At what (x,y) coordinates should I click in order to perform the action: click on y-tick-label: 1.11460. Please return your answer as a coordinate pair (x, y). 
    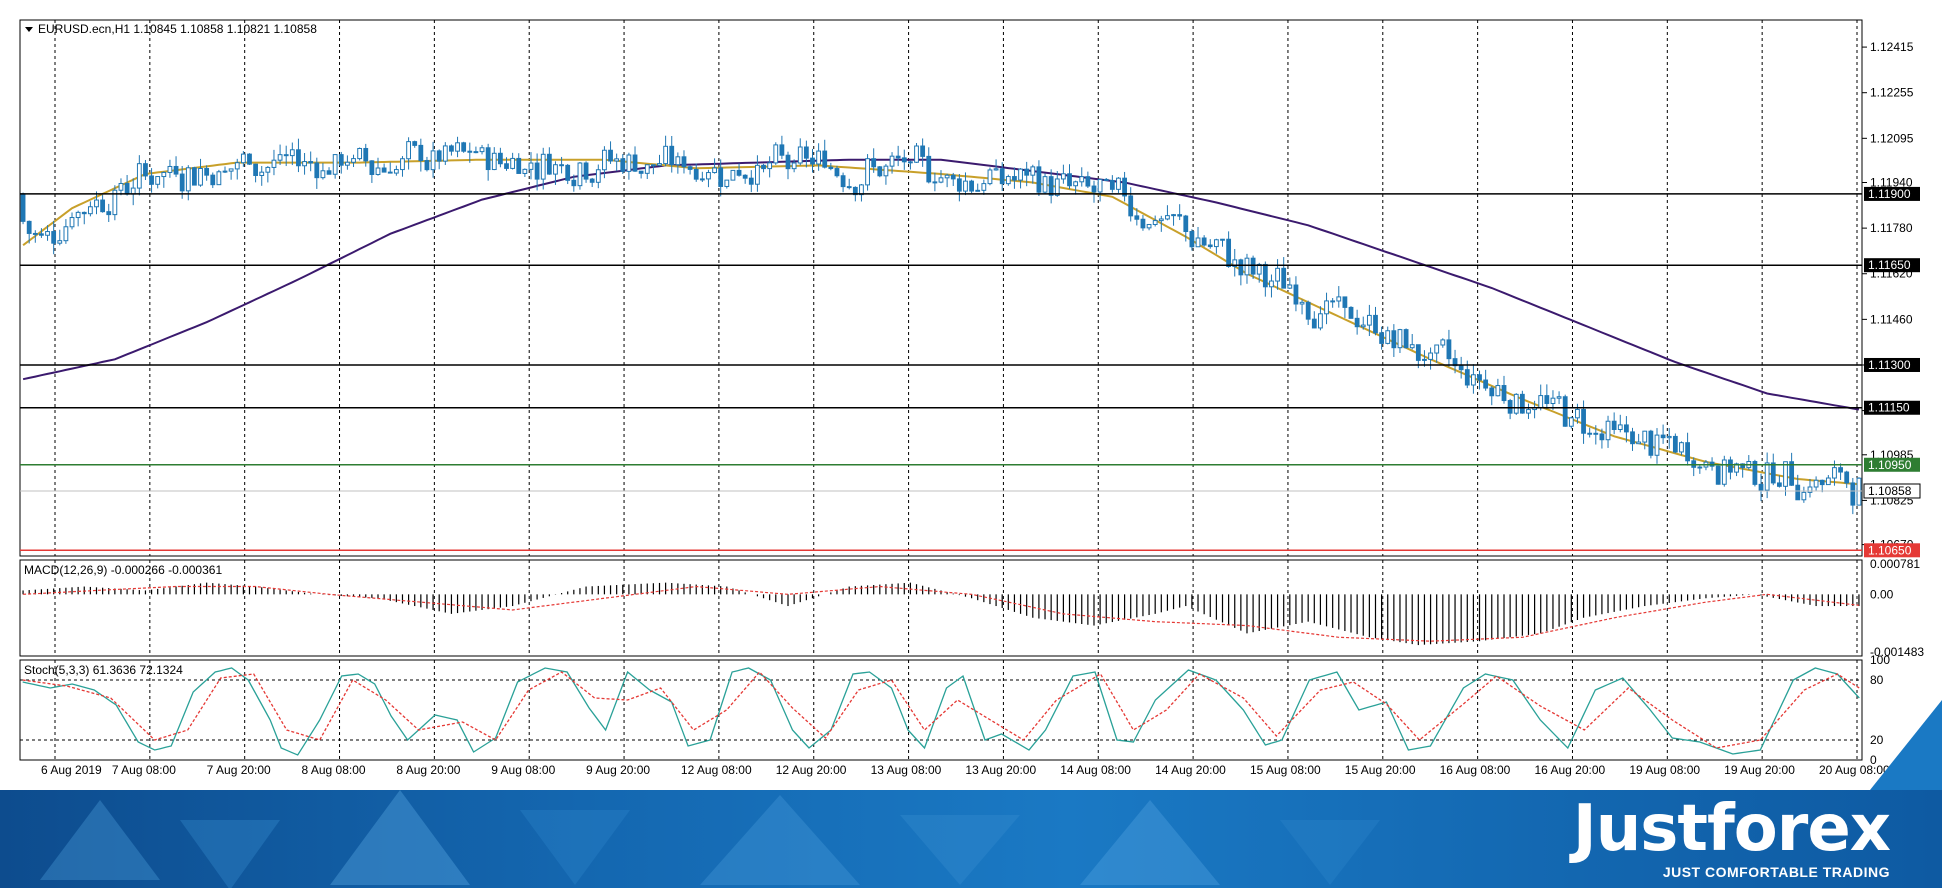
    Looking at the image, I should click on (1891, 319).